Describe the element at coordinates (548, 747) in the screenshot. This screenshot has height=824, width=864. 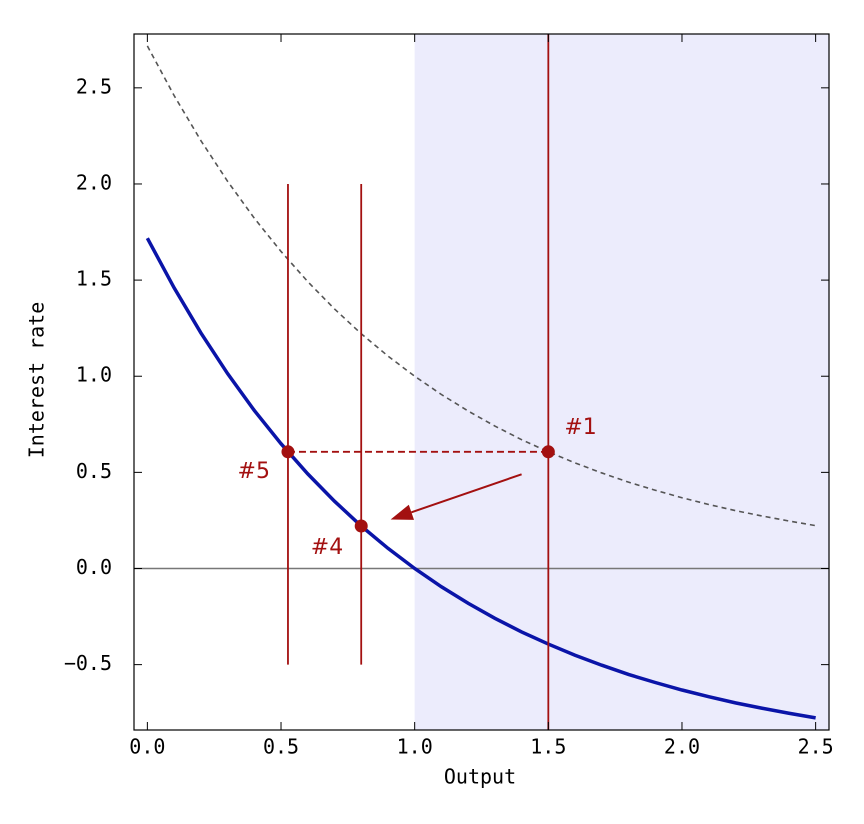
I see `x-tick-label: 1.5` at that location.